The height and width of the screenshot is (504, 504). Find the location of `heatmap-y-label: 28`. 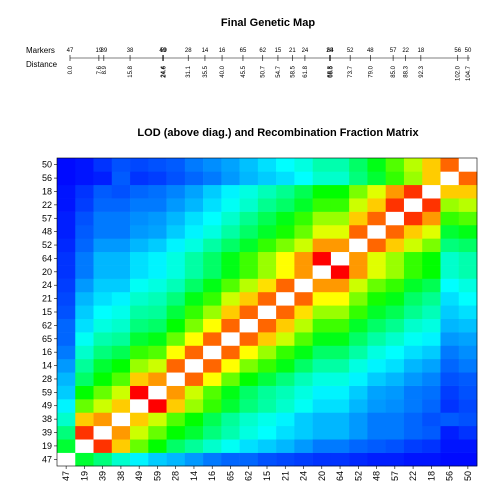

heatmap-y-label: 28 is located at coordinates (47, 379).